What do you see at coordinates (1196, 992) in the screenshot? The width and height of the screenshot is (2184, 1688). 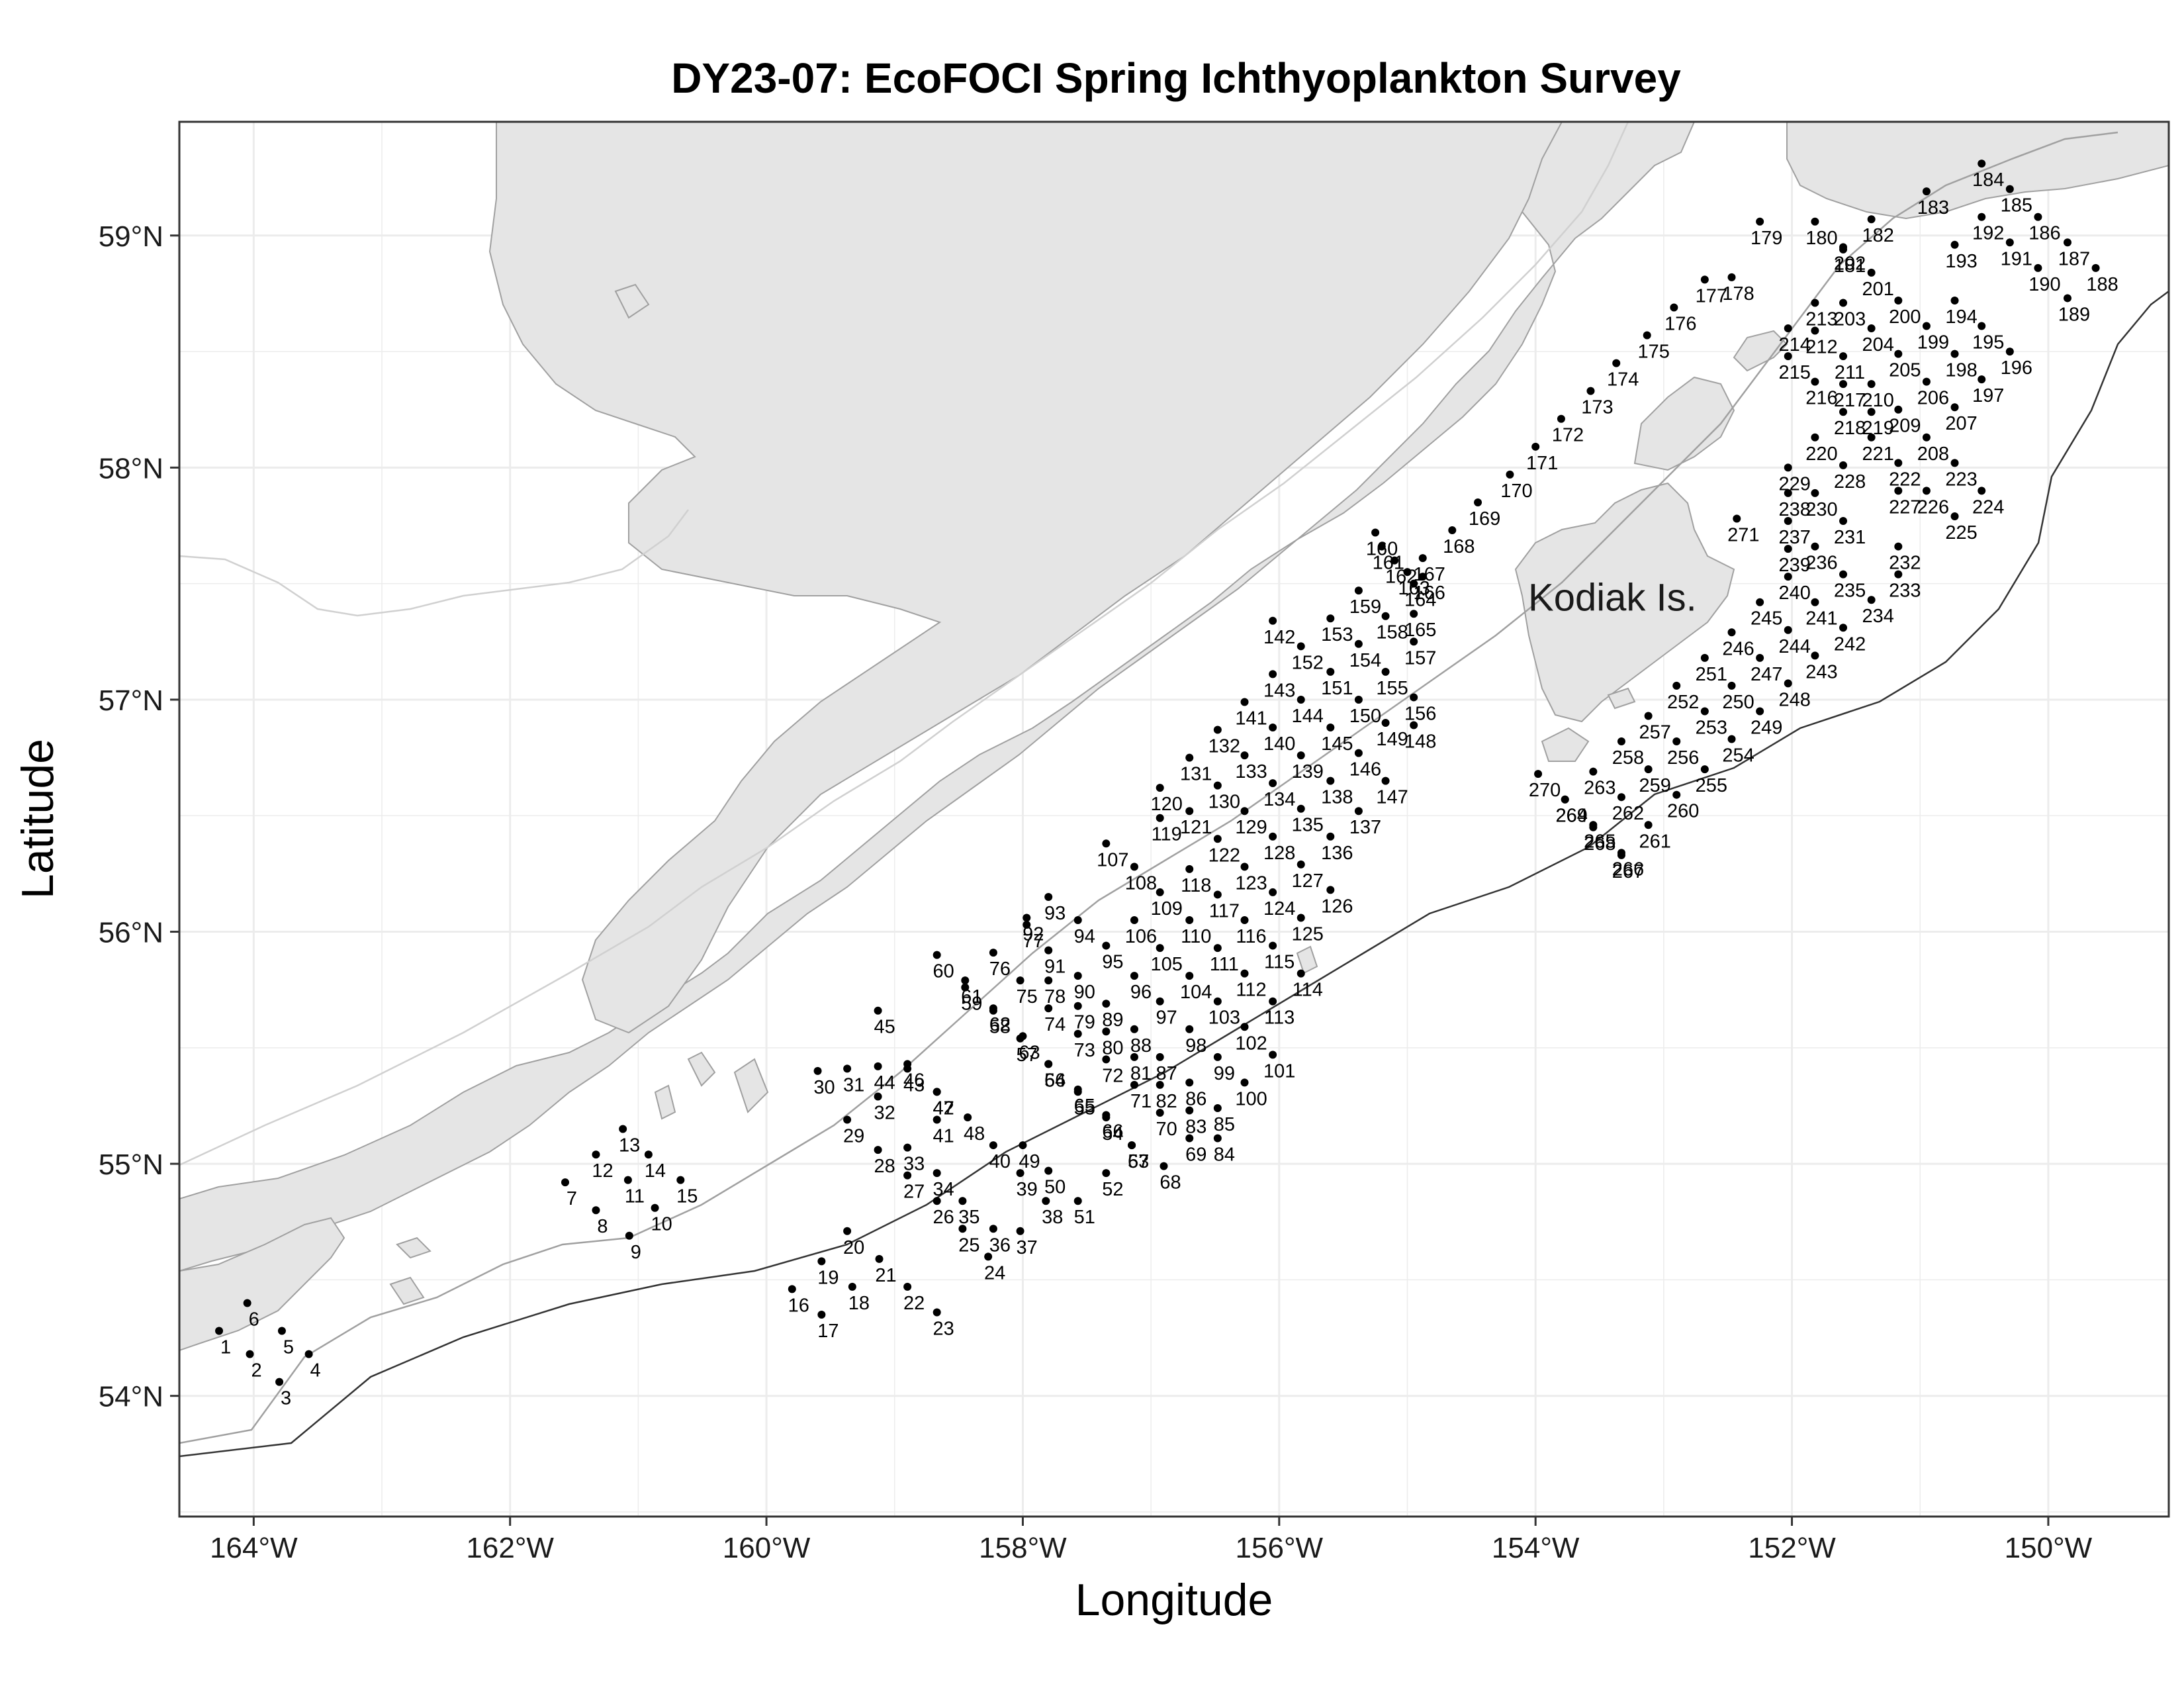 I see `station-label: 104` at bounding box center [1196, 992].